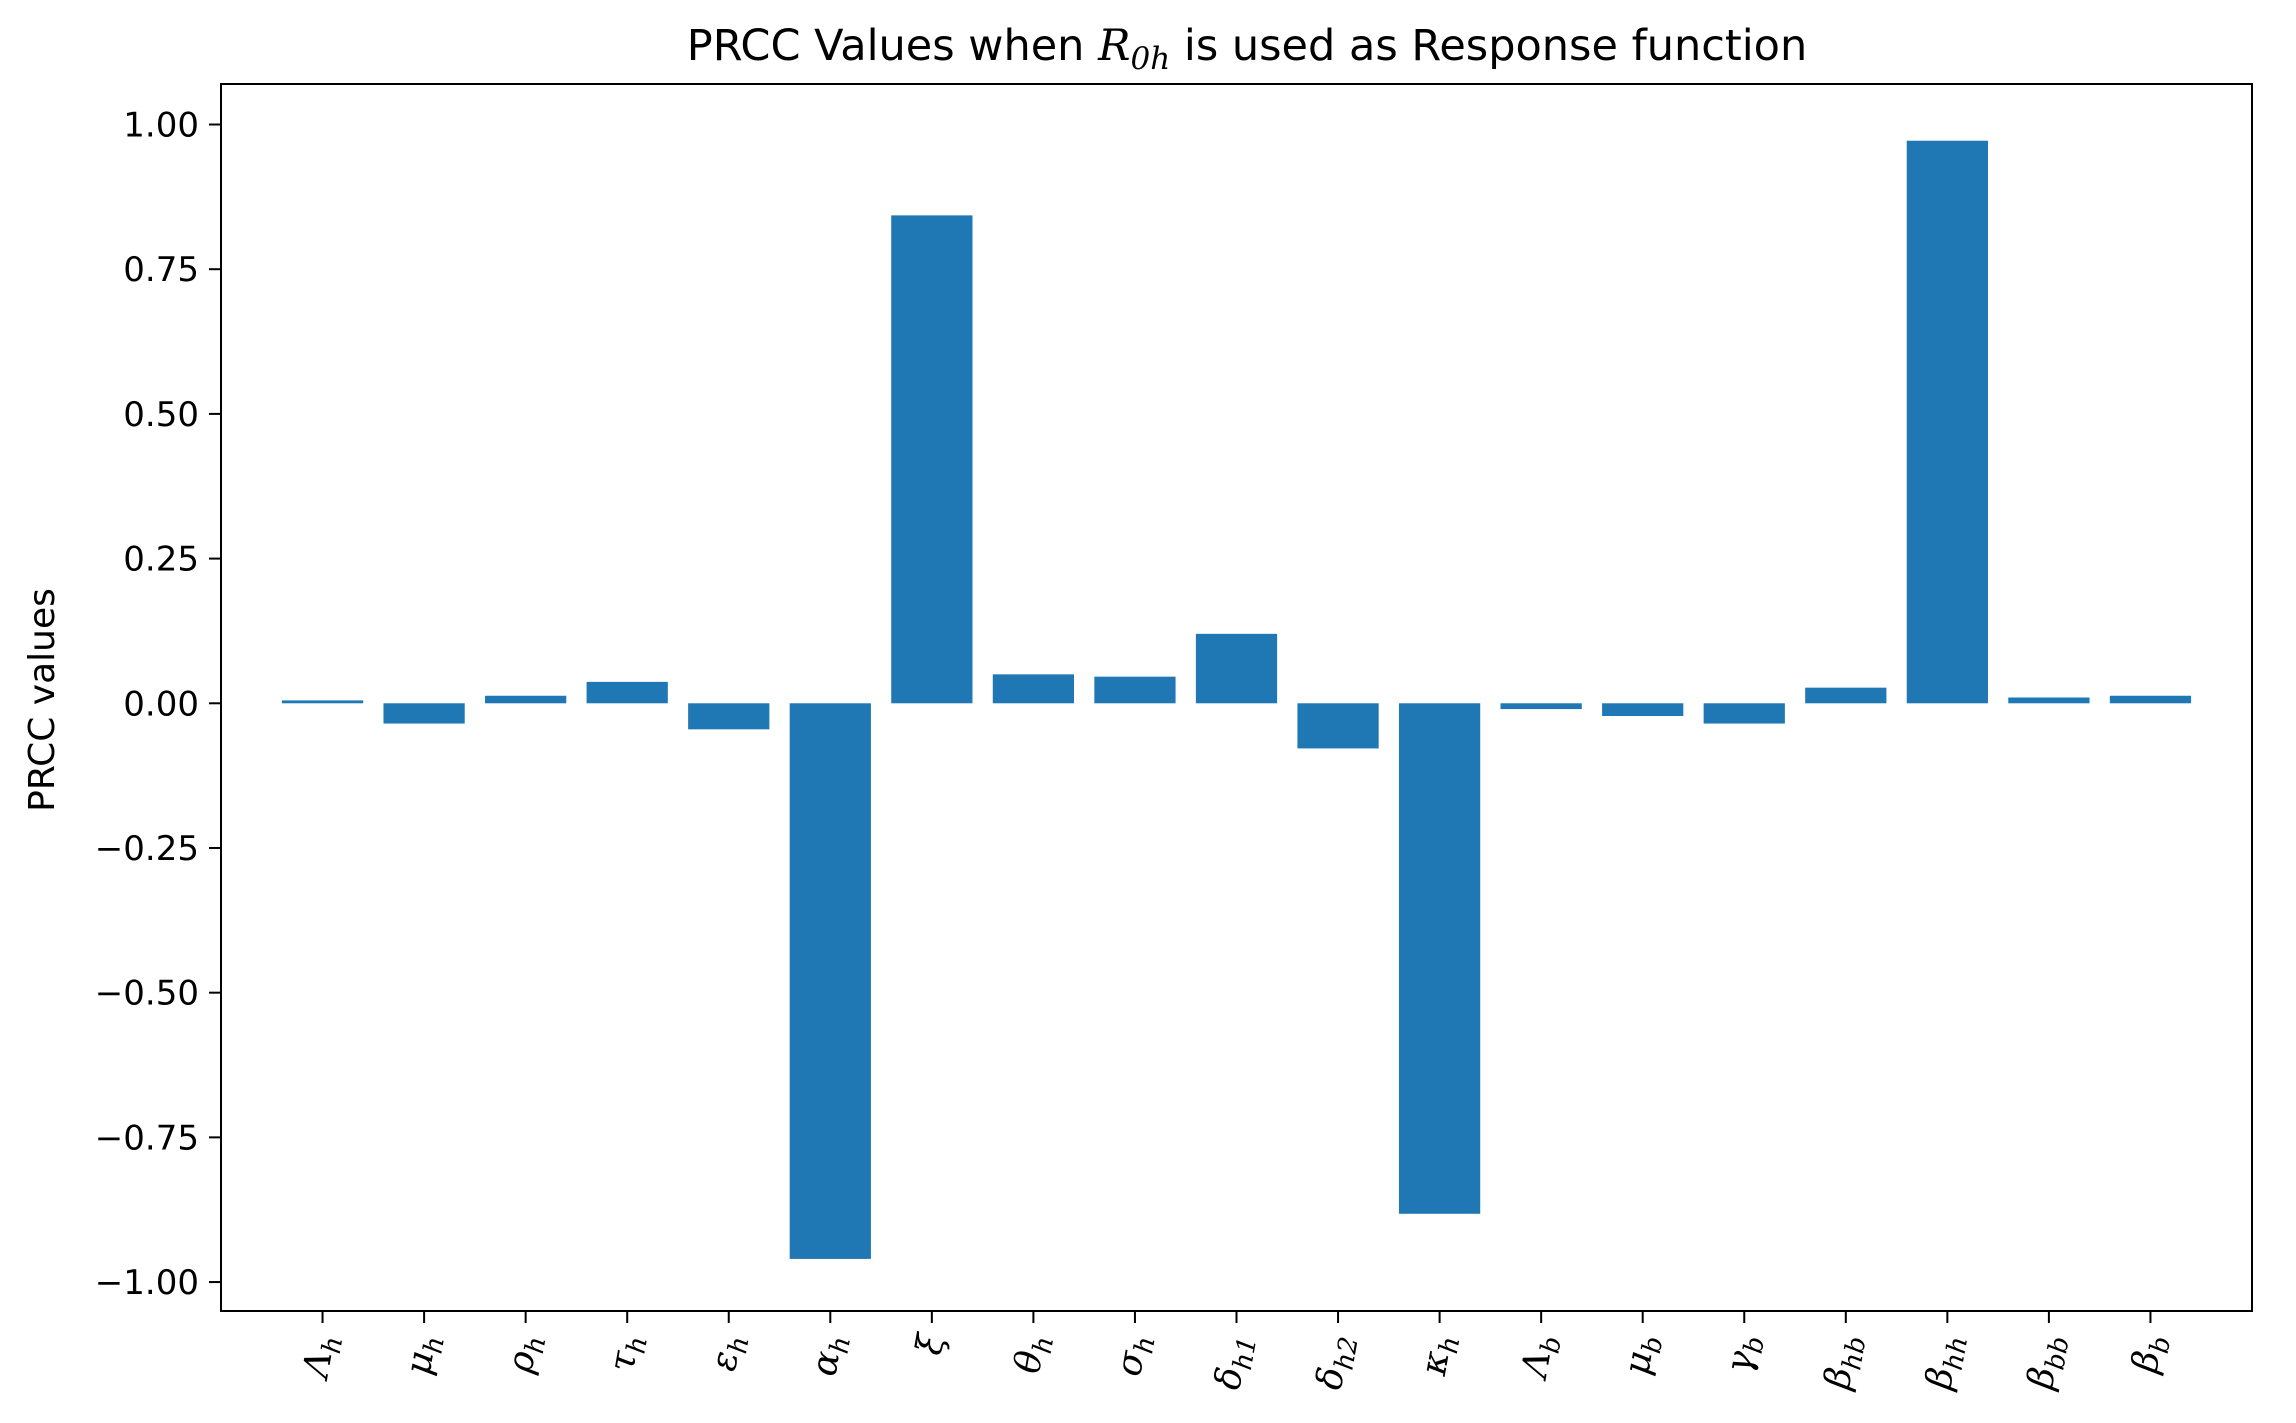  Describe the element at coordinates (1113, 46) in the screenshot. I see `chart-title-math: R` at that location.